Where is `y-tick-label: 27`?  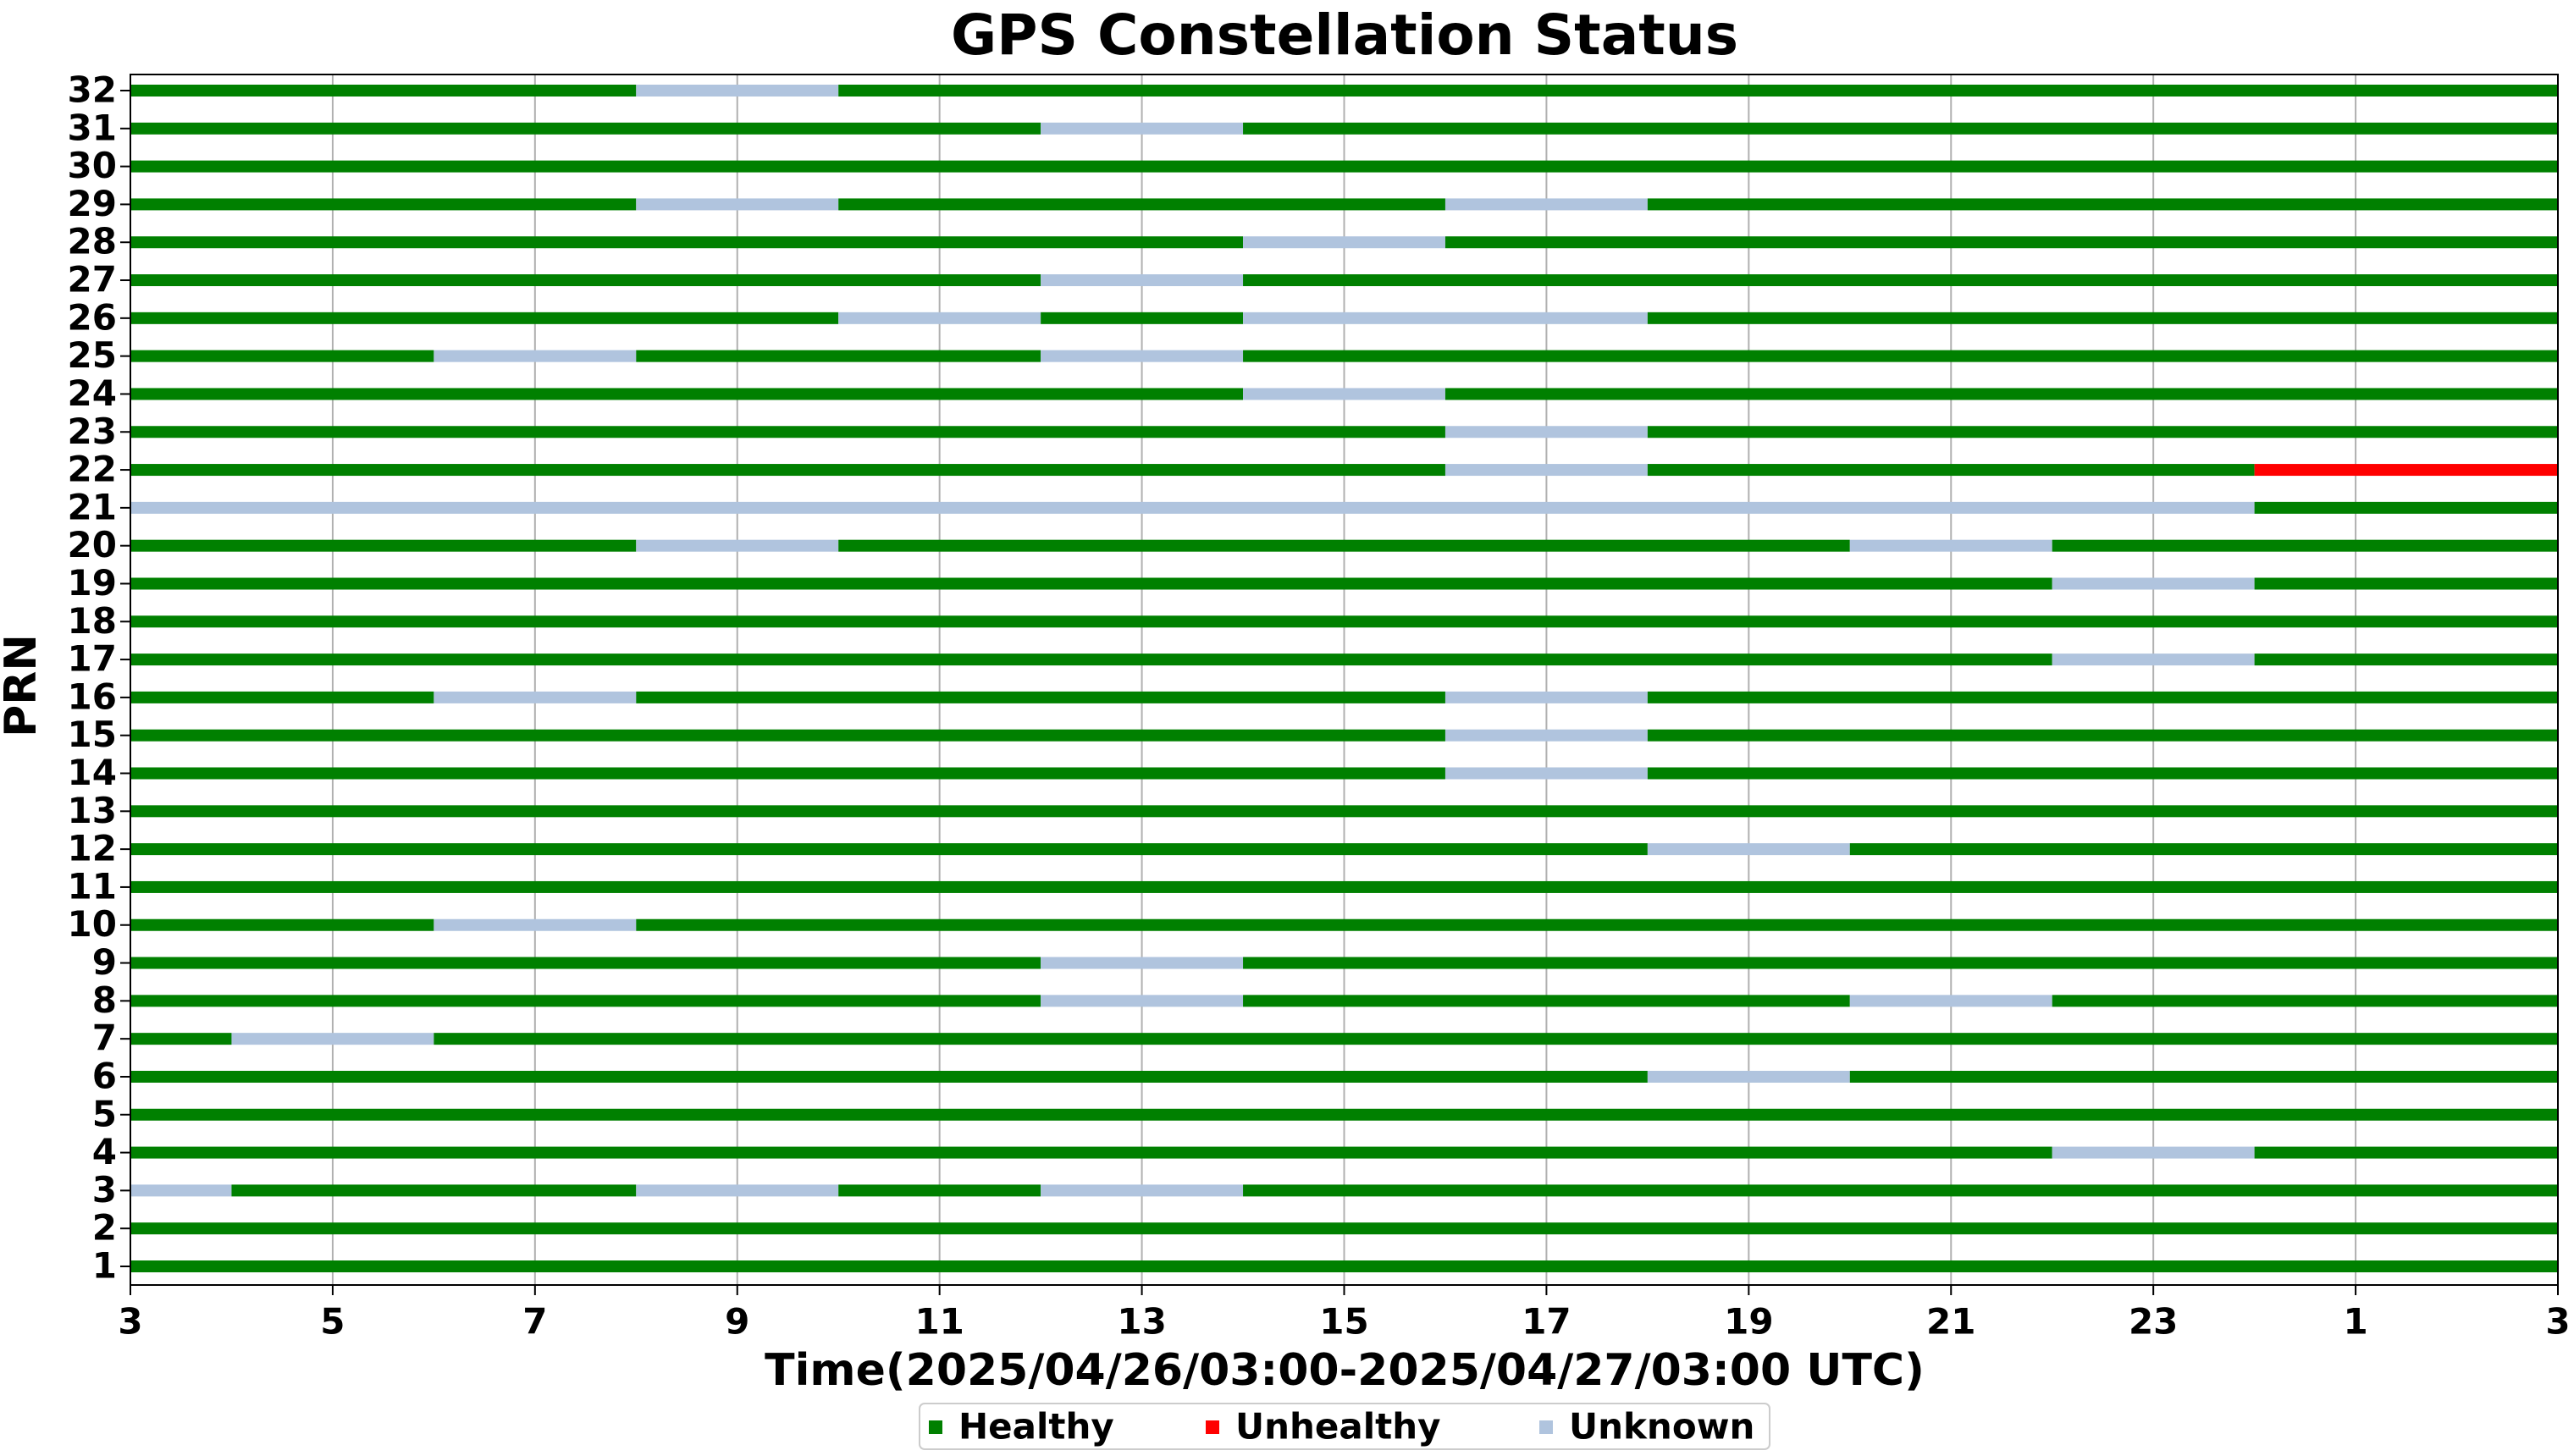
y-tick-label: 27 is located at coordinates (92, 280).